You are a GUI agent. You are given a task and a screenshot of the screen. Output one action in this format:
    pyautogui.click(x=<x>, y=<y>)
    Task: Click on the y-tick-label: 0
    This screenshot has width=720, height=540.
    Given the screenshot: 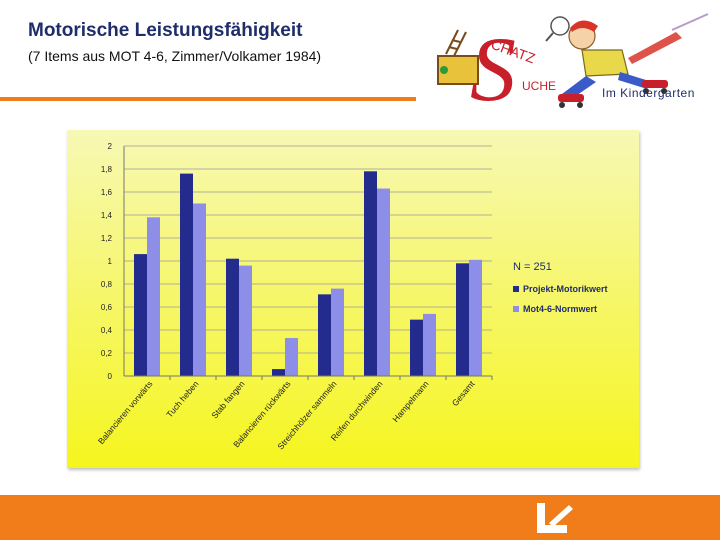 What is the action you would take?
    pyautogui.click(x=110, y=376)
    